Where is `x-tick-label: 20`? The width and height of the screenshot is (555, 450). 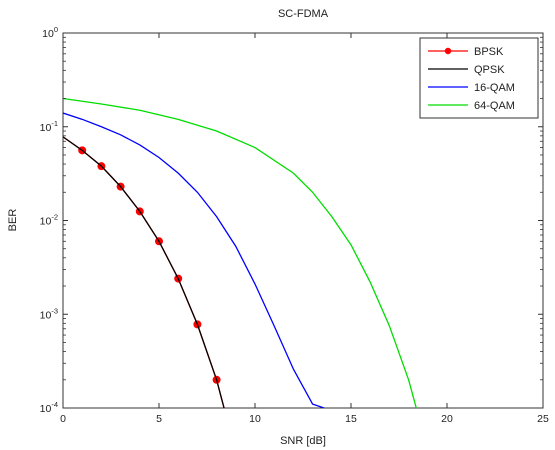
x-tick-label: 20 is located at coordinates (447, 419).